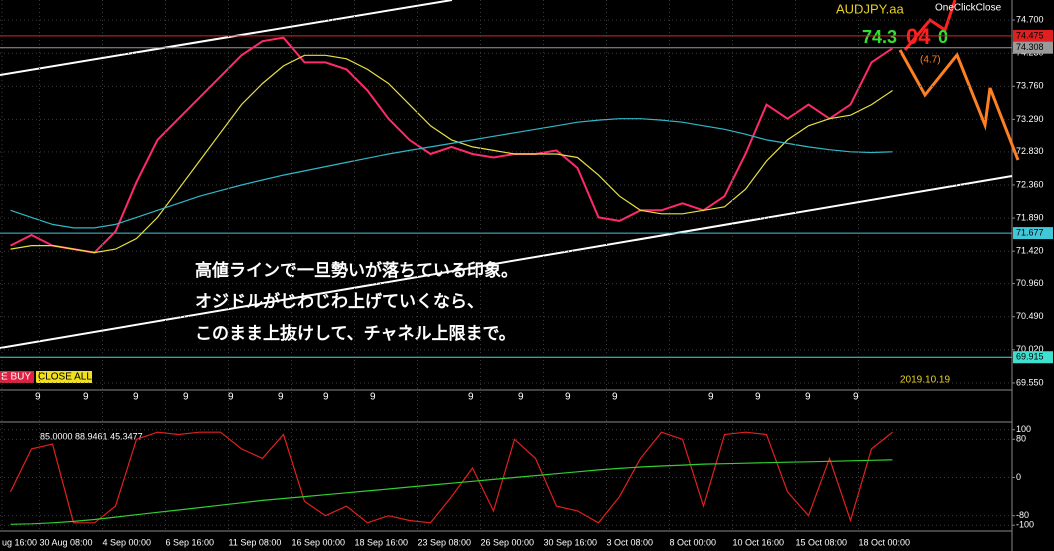 The width and height of the screenshot is (1054, 551). I want to click on y-tick-label: -80, so click(1022, 515).